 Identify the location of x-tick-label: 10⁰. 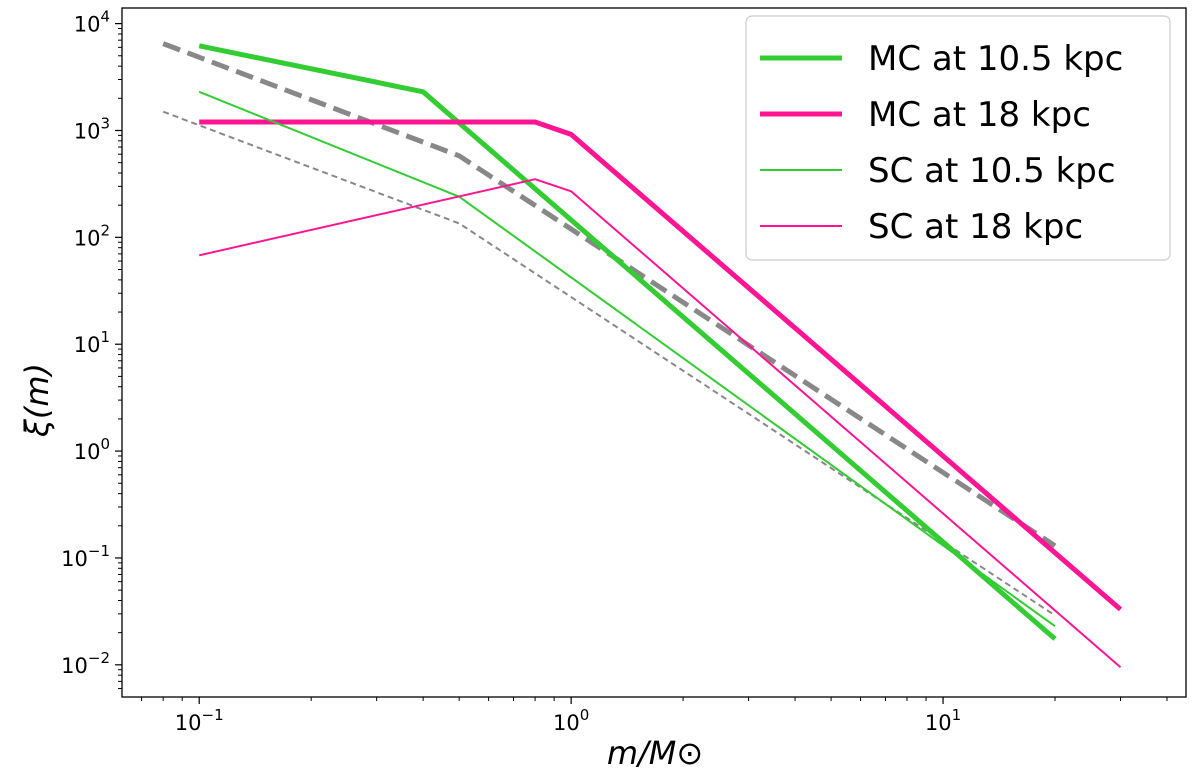
(571, 720).